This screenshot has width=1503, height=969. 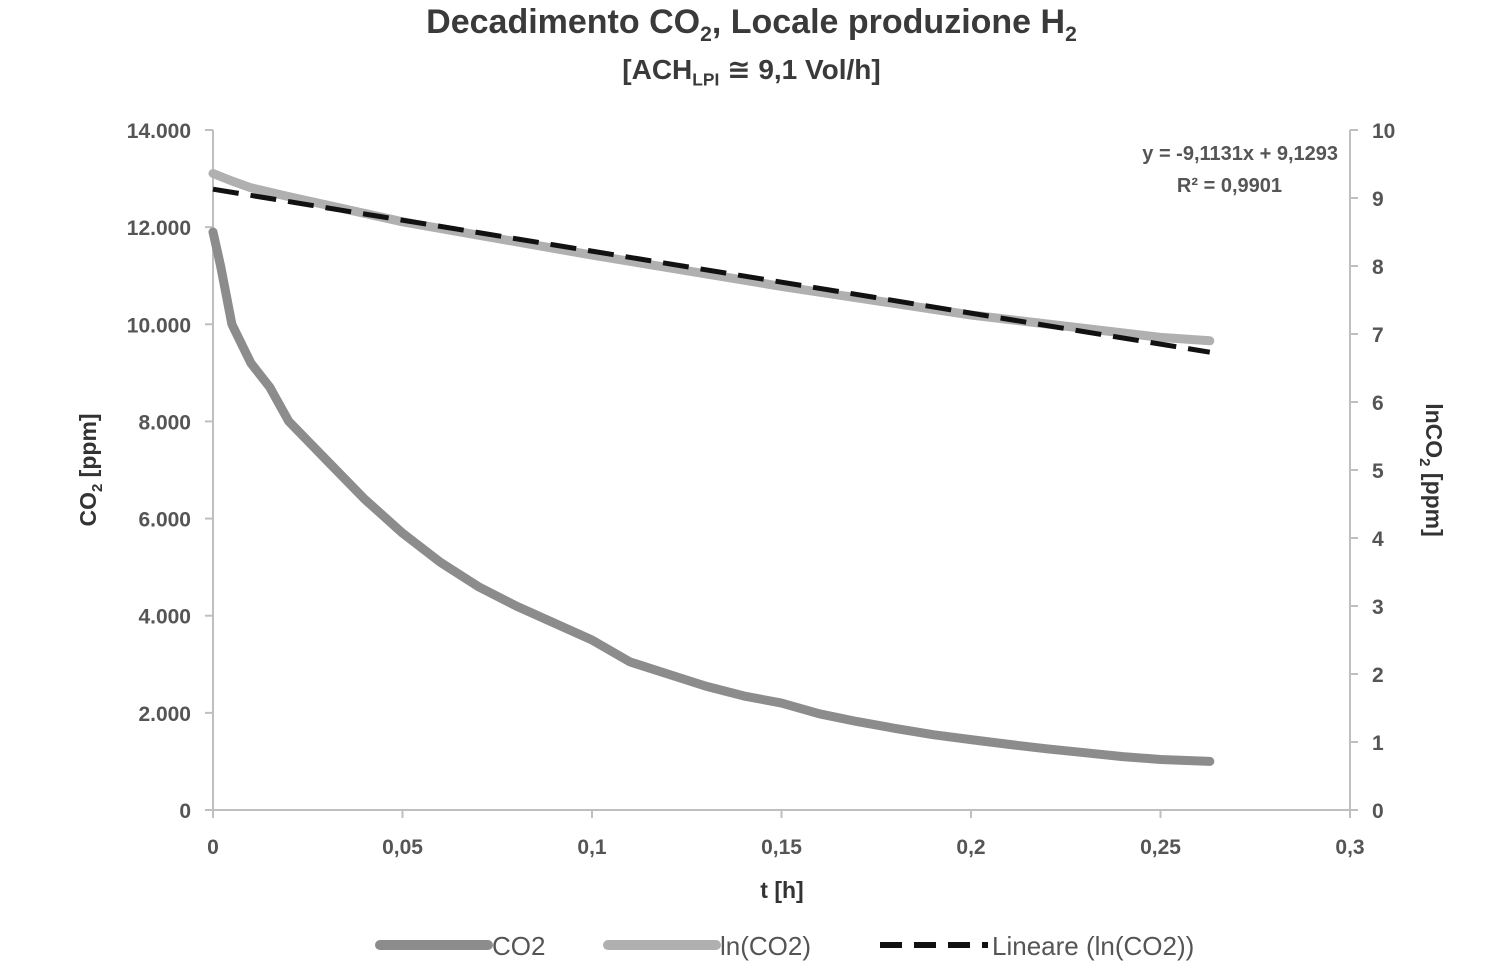 I want to click on y-tick-label: 6.000, so click(x=164, y=520).